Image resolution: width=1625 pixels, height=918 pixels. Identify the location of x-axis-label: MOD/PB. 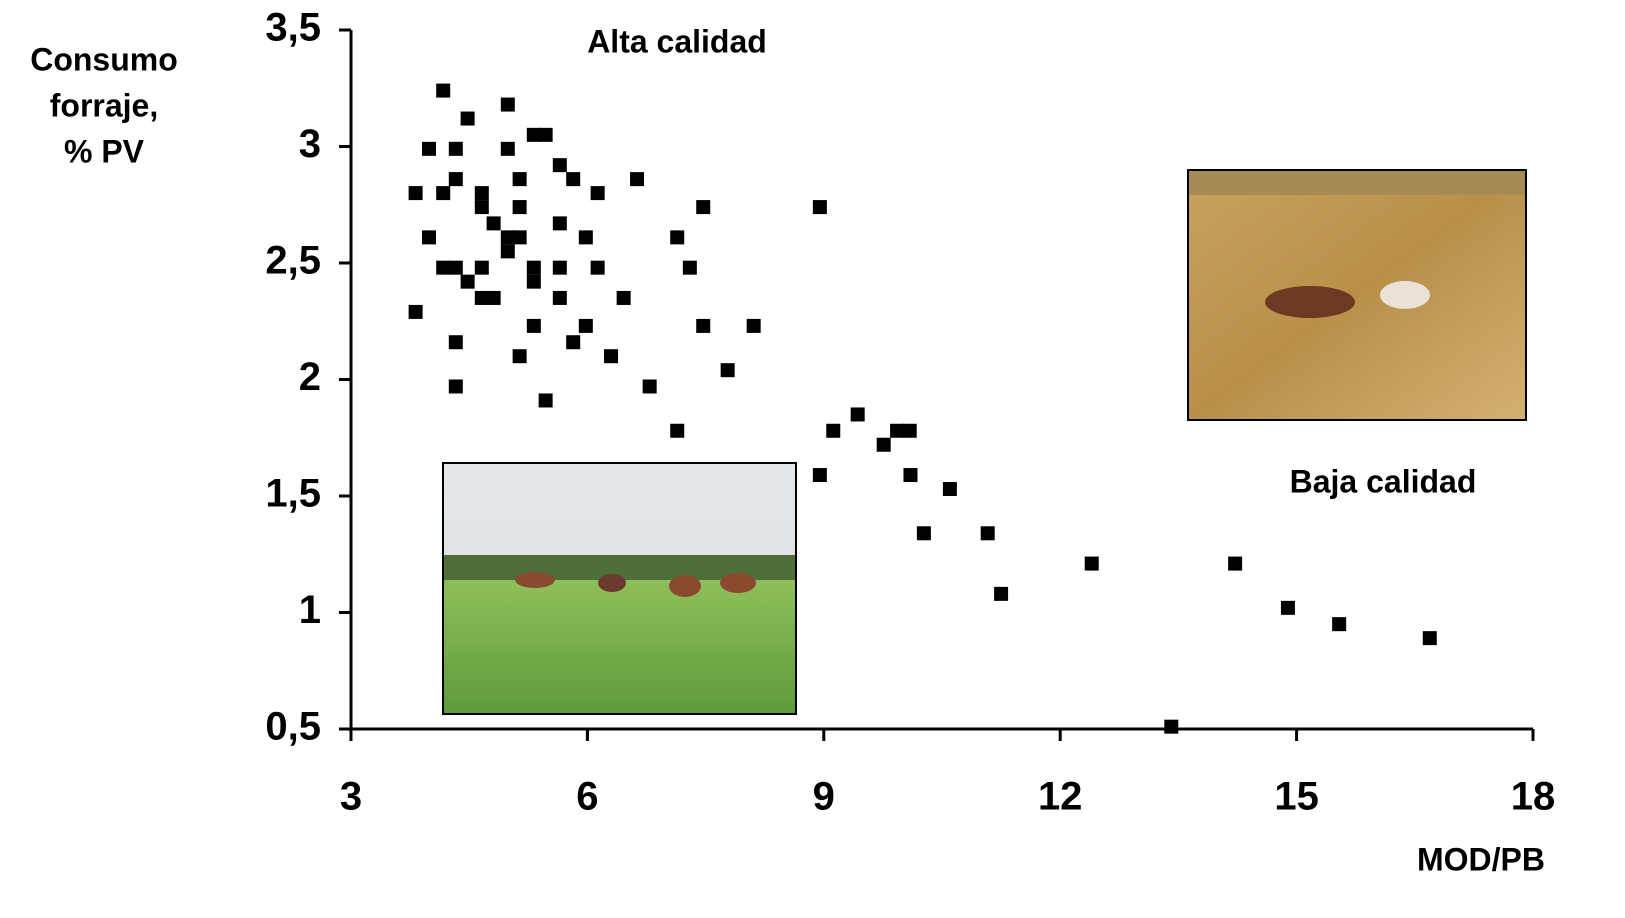
(1481, 859).